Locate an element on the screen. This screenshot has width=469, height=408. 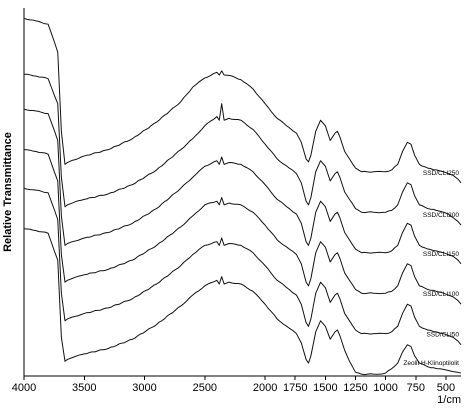
x-axis-label: 1/cm is located at coordinates (449, 400).